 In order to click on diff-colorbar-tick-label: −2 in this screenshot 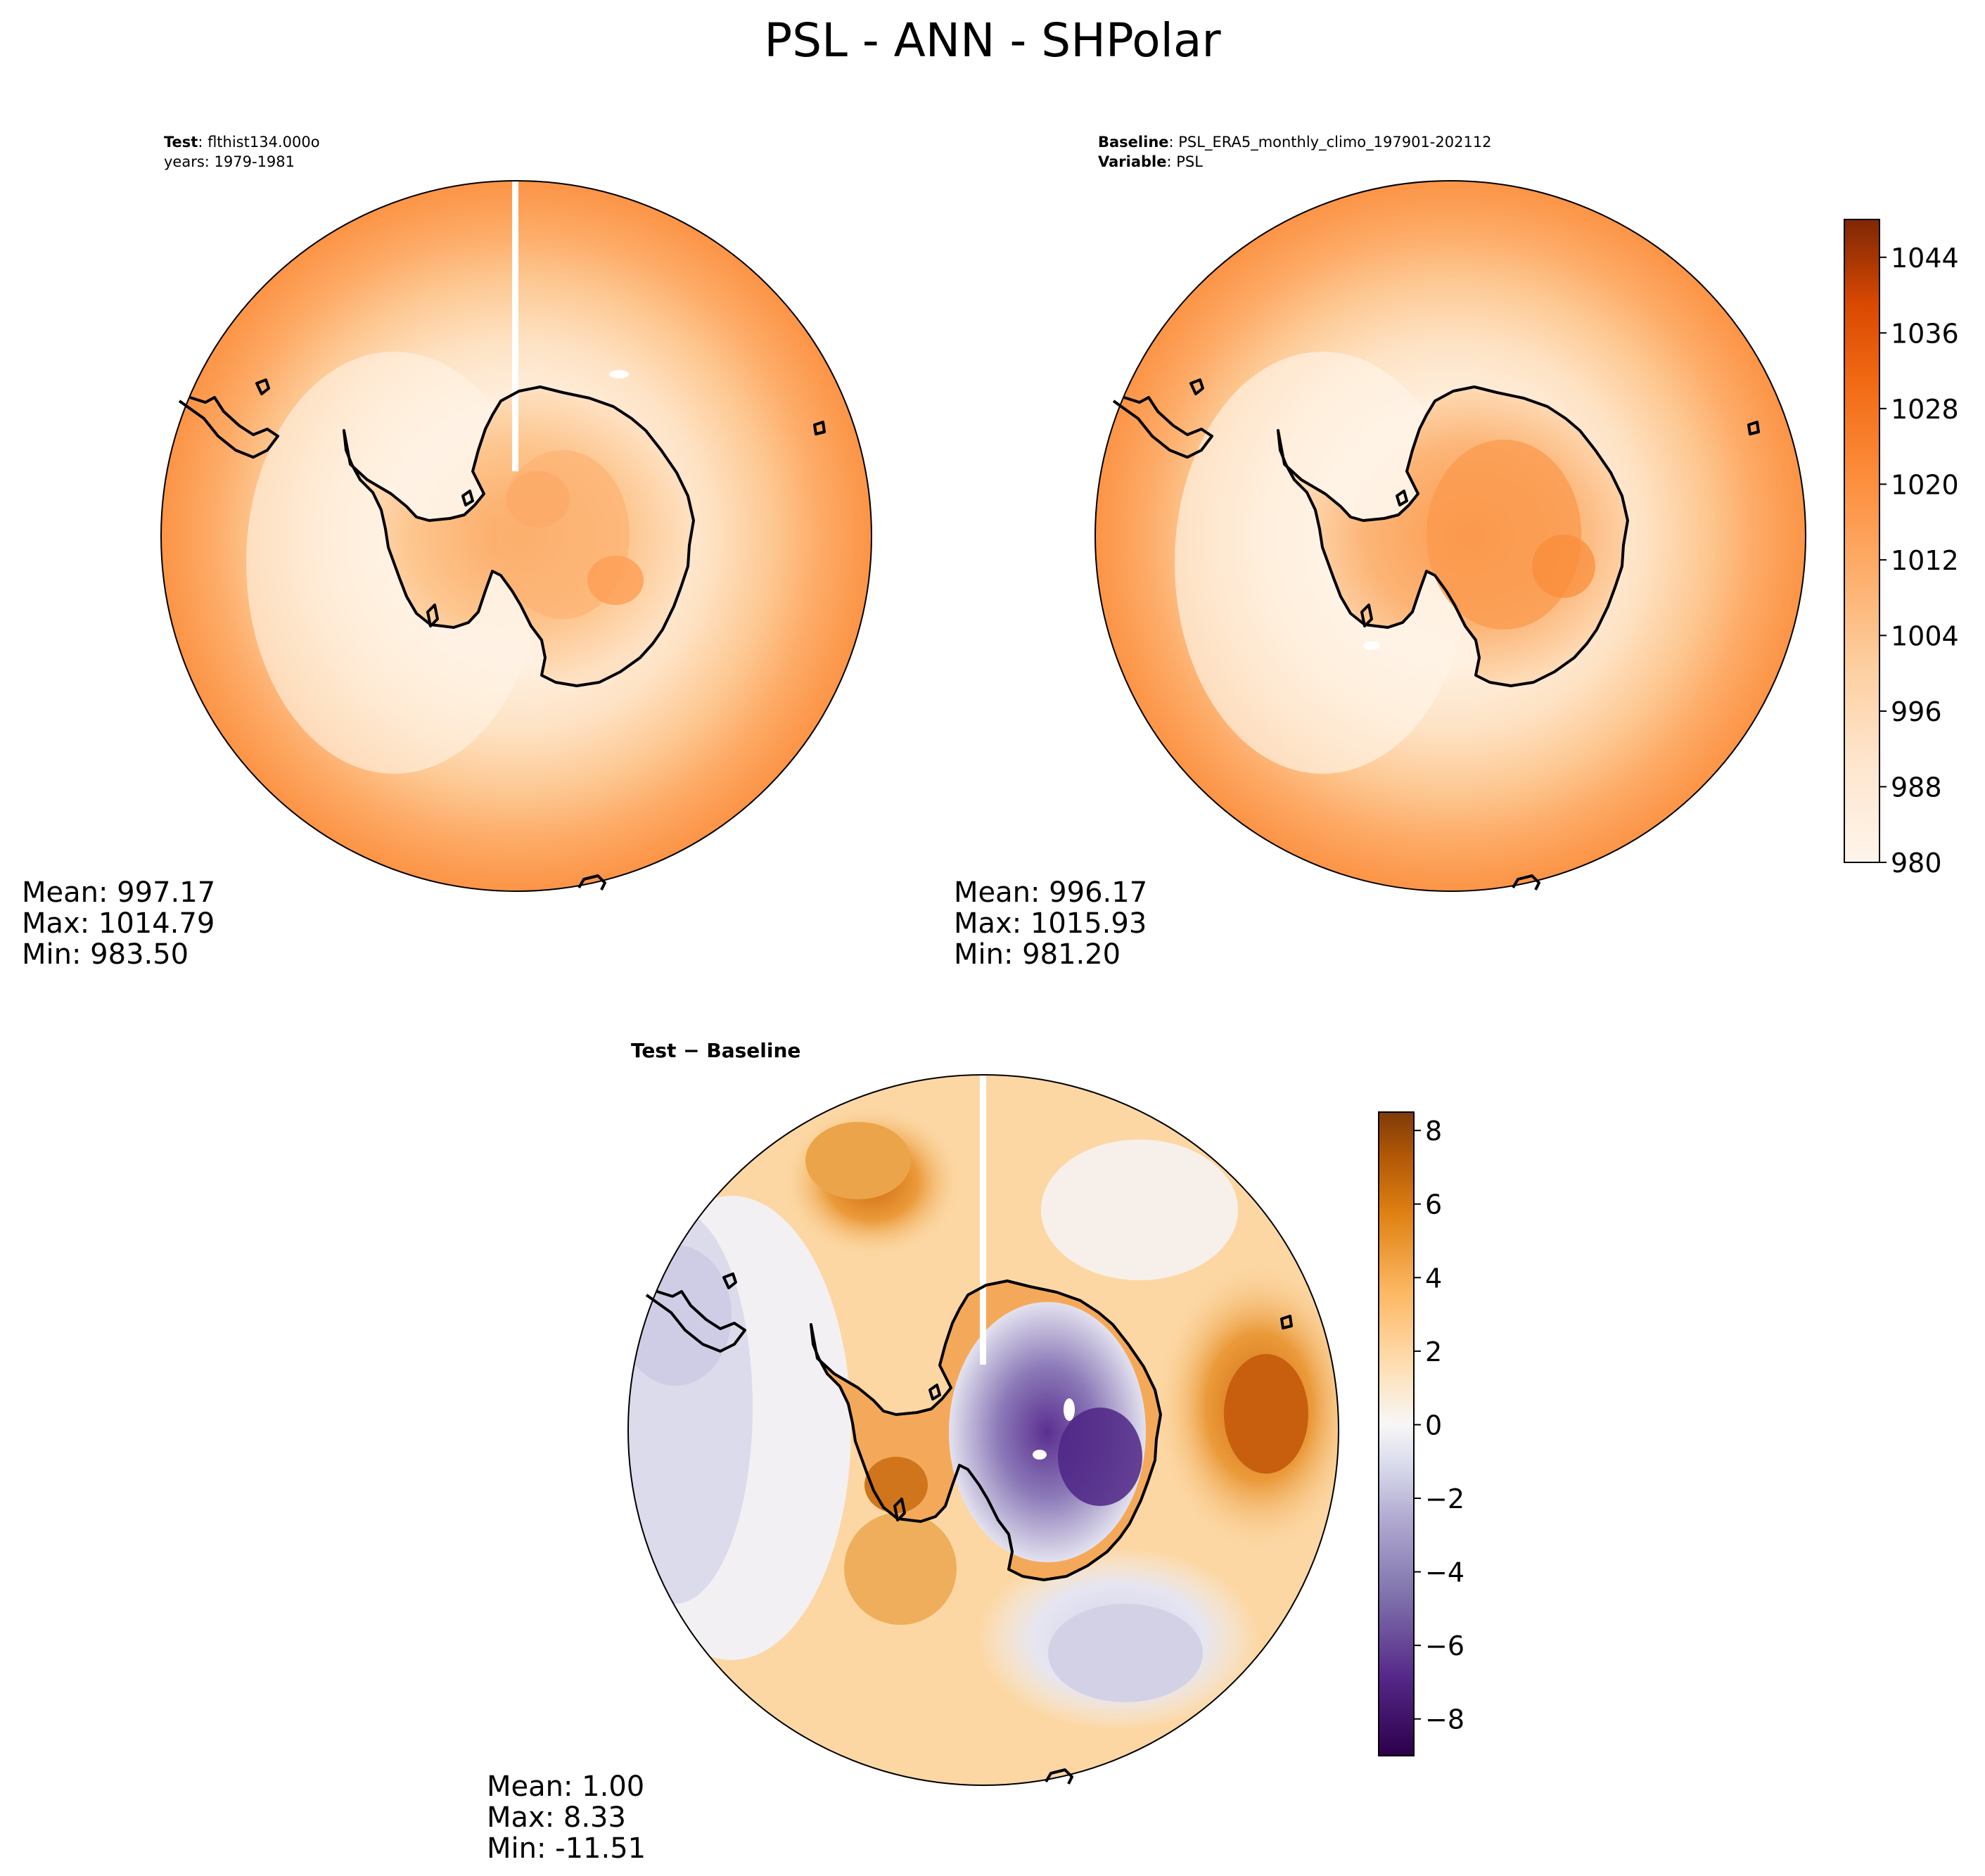, I will do `click(1444, 1498)`.